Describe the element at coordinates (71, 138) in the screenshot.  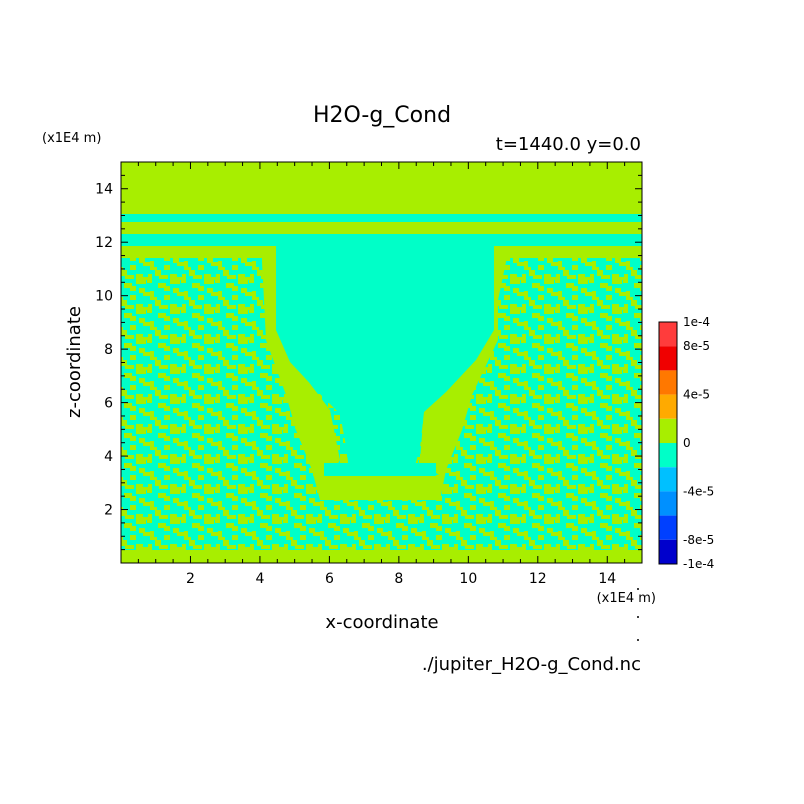
I see `z-unit-label: (x1E4 m)` at that location.